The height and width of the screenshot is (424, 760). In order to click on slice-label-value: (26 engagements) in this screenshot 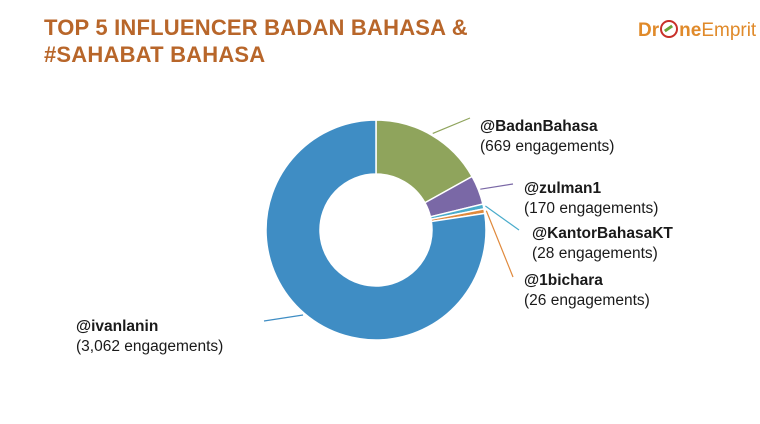, I will do `click(587, 300)`.